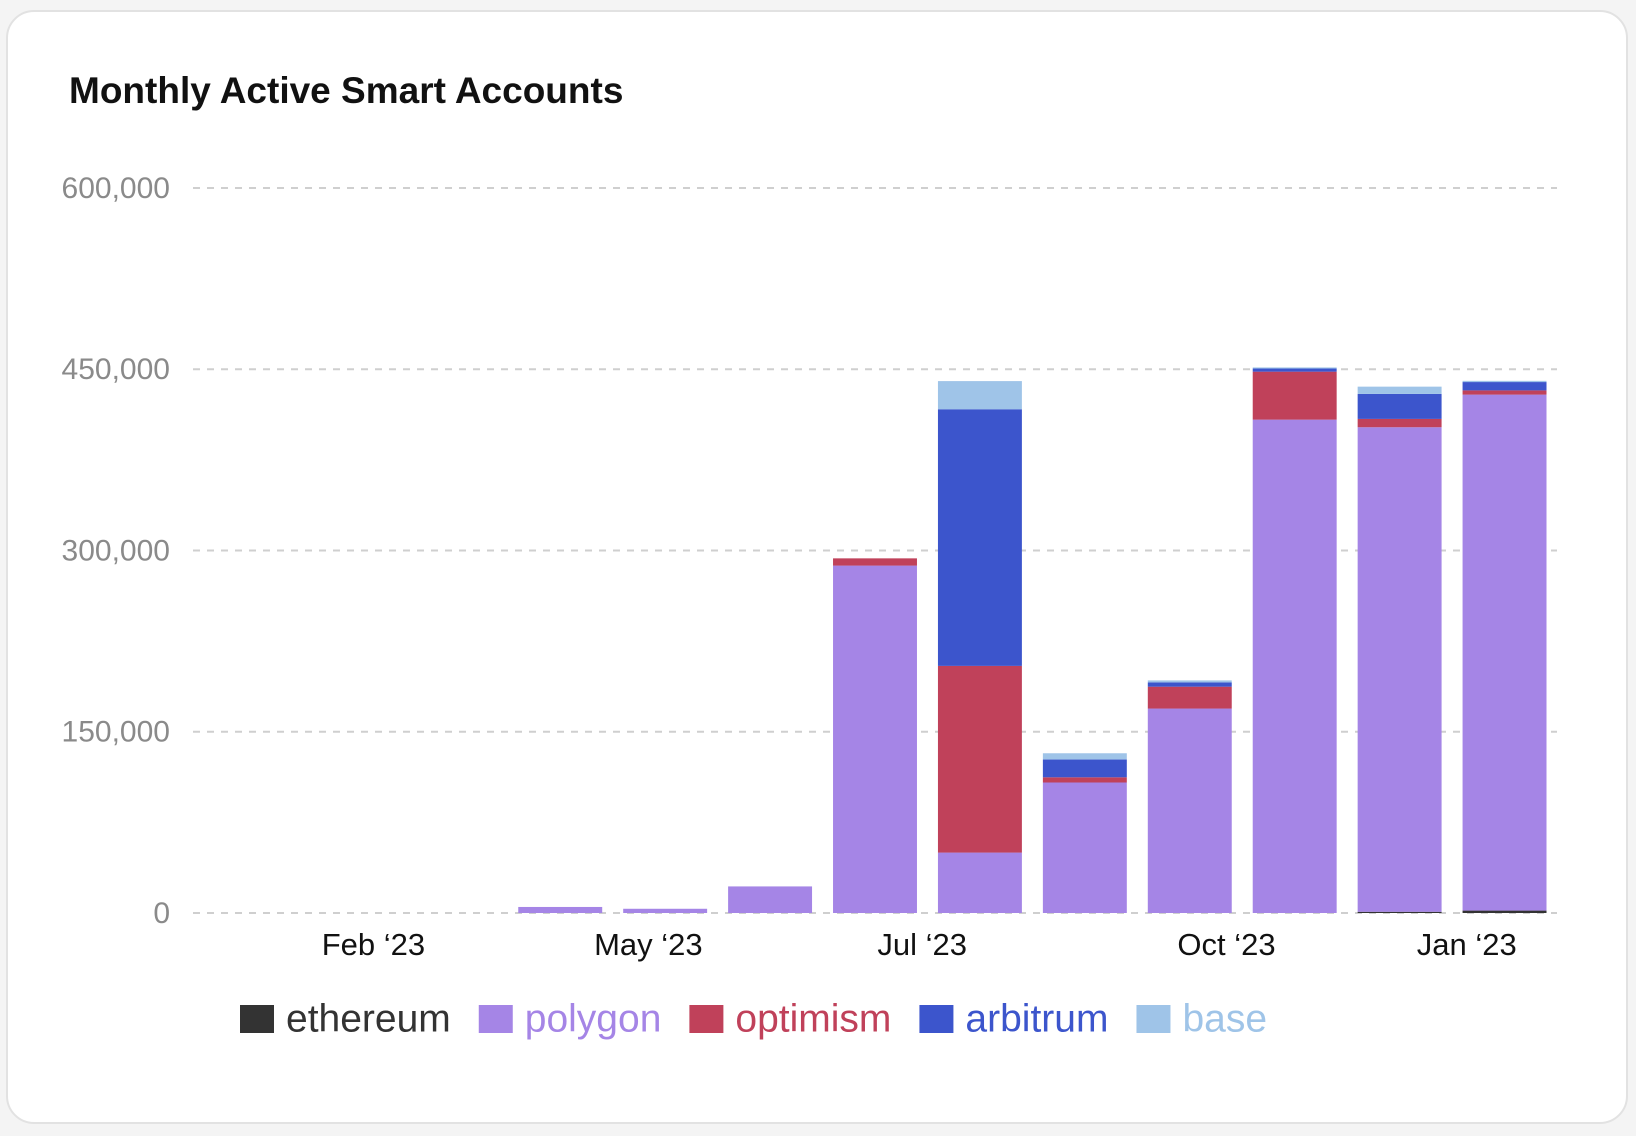 Image resolution: width=1636 pixels, height=1136 pixels. Describe the element at coordinates (813, 1018) in the screenshot. I see `legend-label: optimism` at that location.